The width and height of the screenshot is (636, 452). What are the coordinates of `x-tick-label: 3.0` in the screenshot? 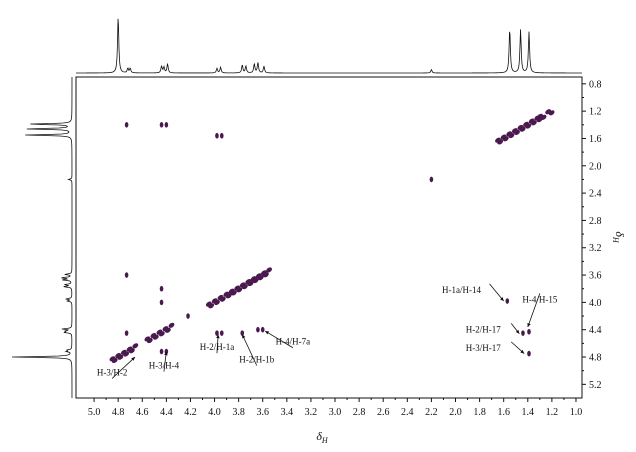 It's located at (335, 412).